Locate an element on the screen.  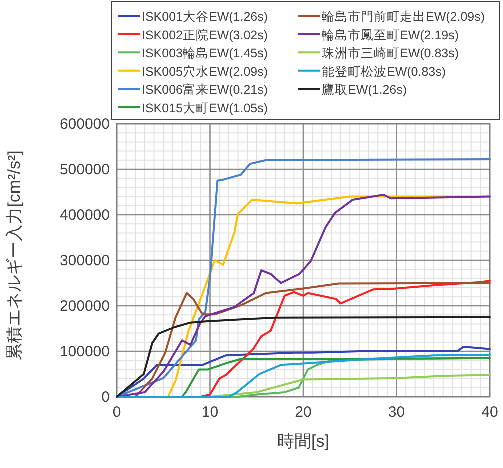
legend-label: ISK002正院EW(3.02s) is located at coordinates (205, 35).